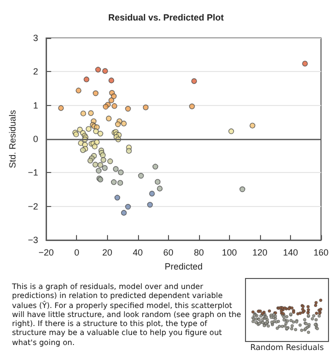  I want to click on x-tick-label: 120, so click(260, 253).